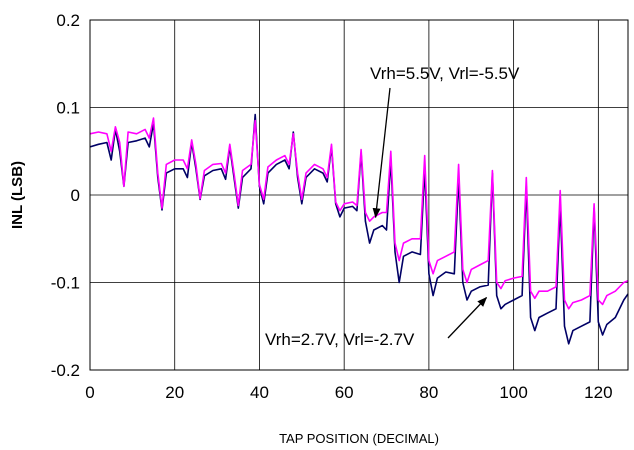 This screenshot has height=450, width=634. Describe the element at coordinates (89, 392) in the screenshot. I see `x-tick-label-0: 0` at that location.